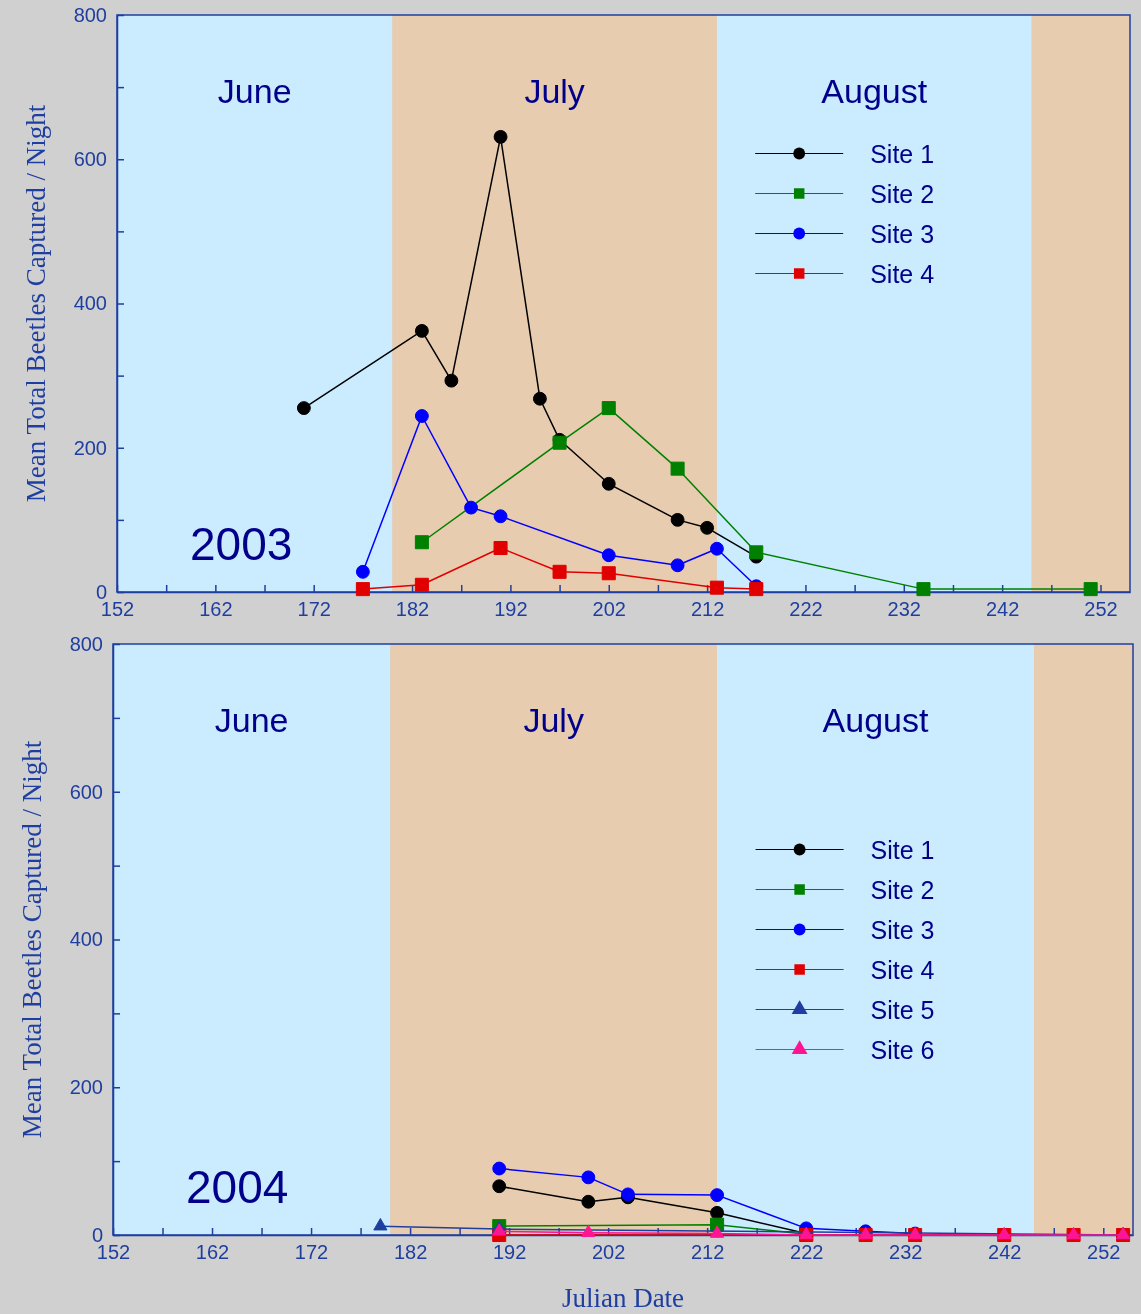 Image resolution: width=1141 pixels, height=1314 pixels. I want to click on annotation: 2004, so click(237, 1187).